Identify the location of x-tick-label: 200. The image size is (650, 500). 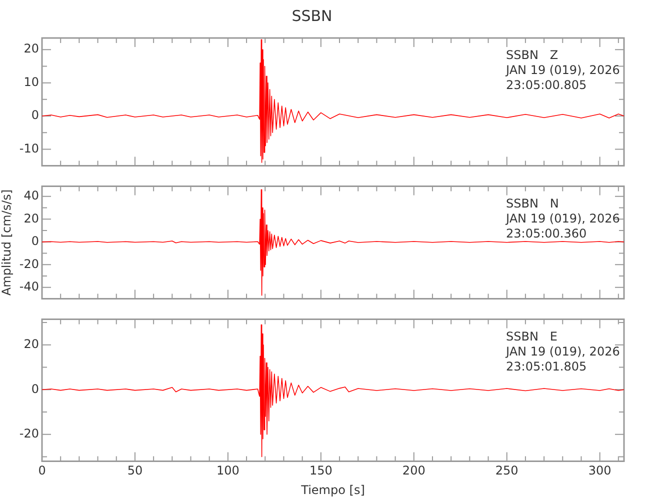
(414, 471).